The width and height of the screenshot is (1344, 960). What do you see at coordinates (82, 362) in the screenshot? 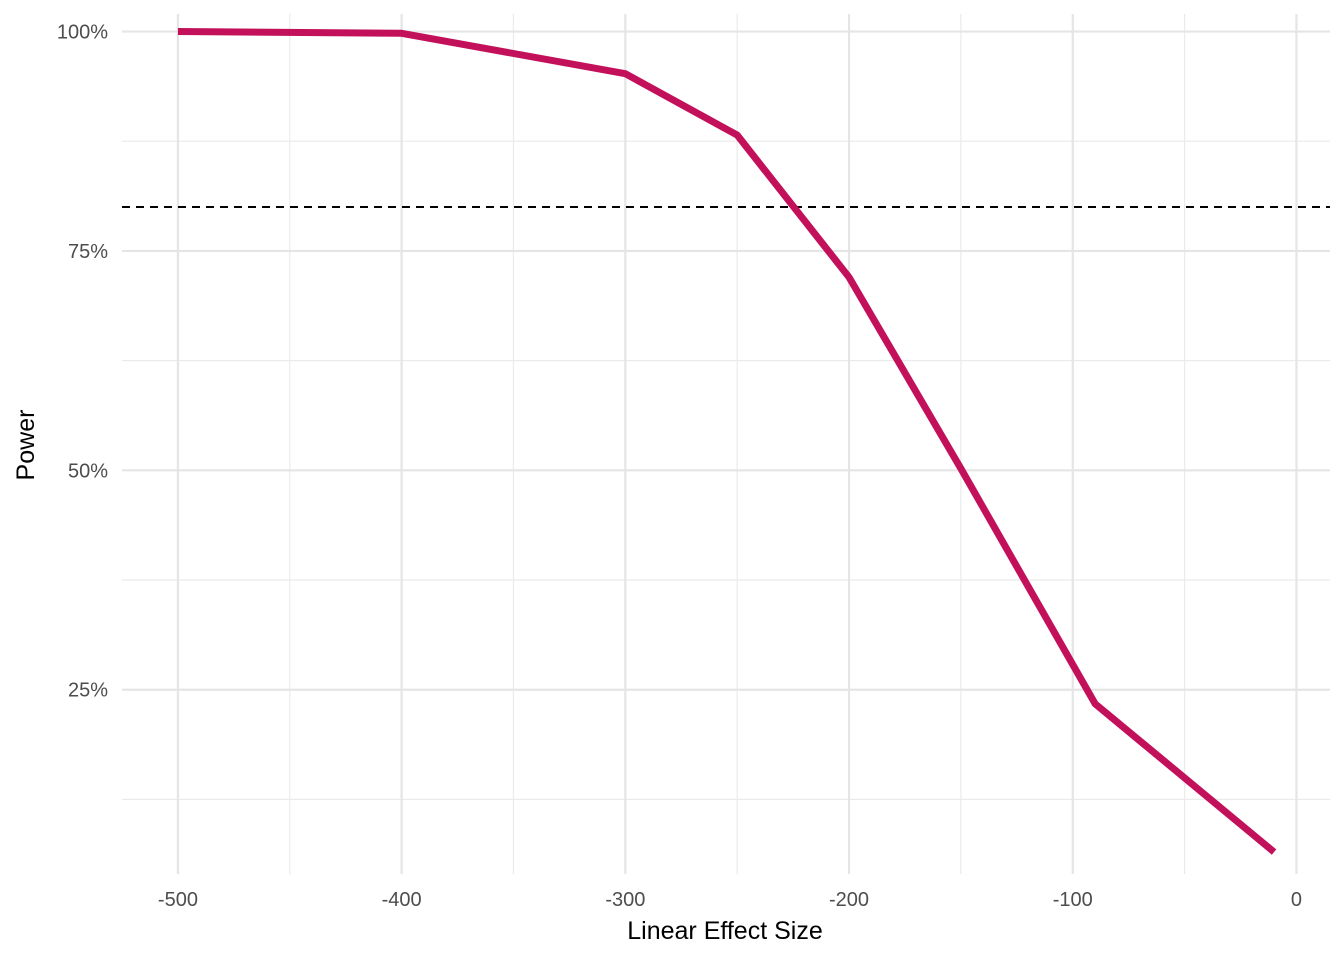
I see `y-tick-labels: 25% 50% 75% 100%` at bounding box center [82, 362].